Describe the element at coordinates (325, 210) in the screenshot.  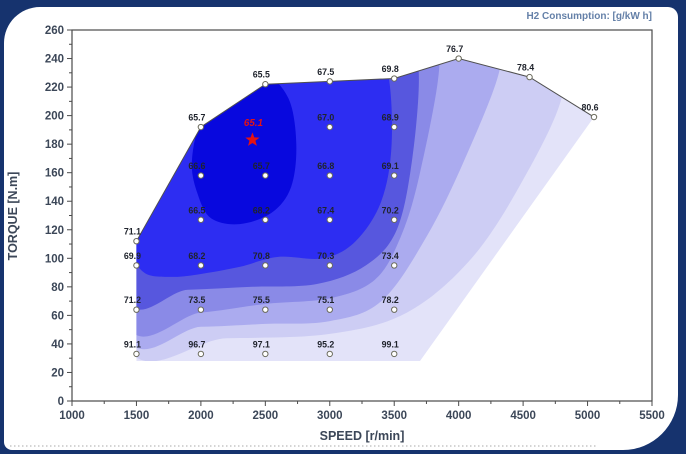
I see `data-point-value: 67.4` at that location.